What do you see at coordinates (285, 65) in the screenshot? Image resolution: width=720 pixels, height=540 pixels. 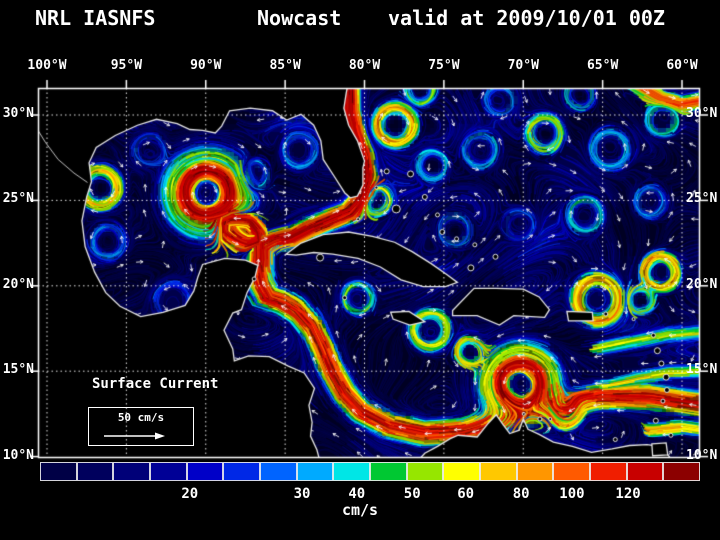 I see `lon-tick-label: 85°W` at bounding box center [285, 65].